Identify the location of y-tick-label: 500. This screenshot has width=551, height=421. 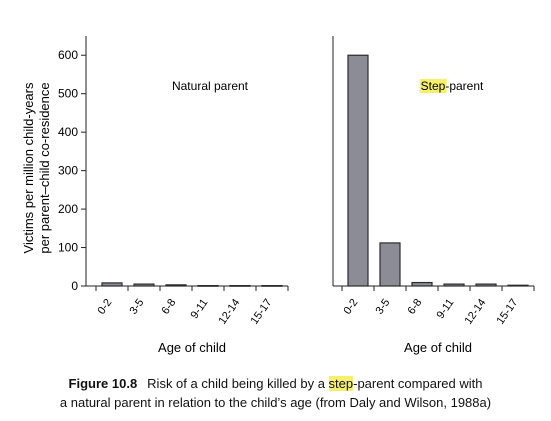
(68, 94).